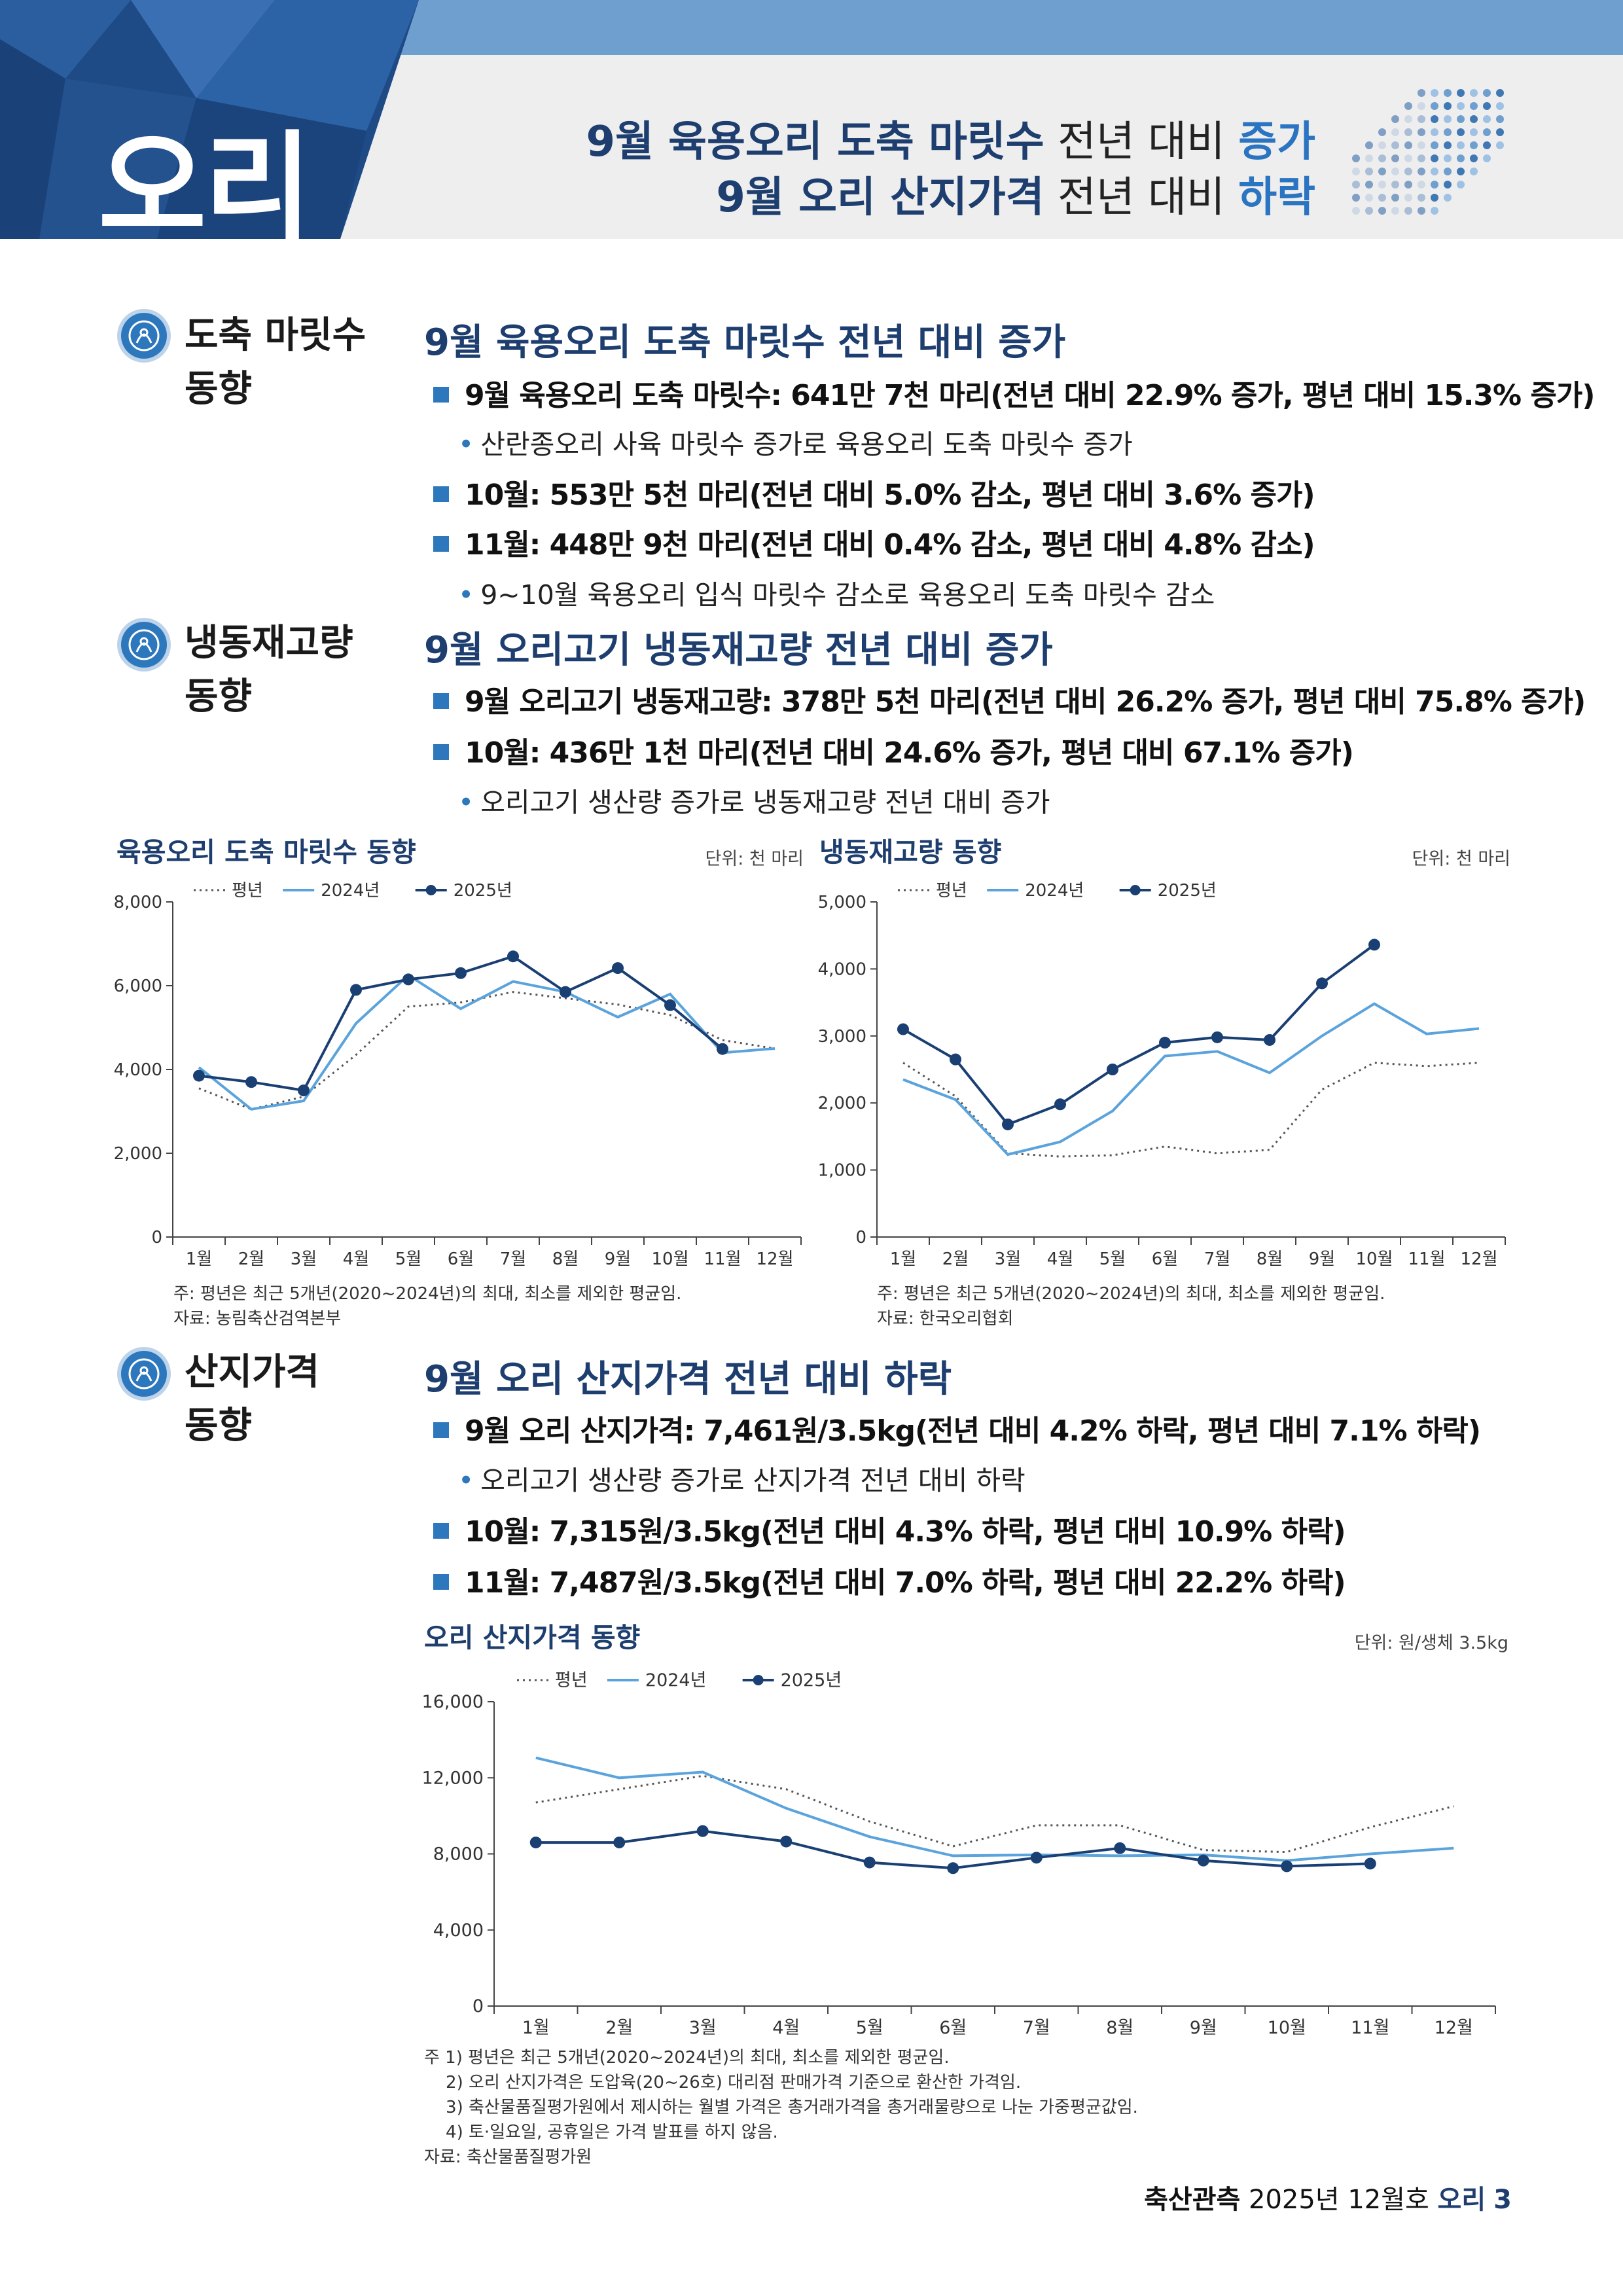  What do you see at coordinates (842, 1037) in the screenshot?
I see `y-tick-label: 3,000` at bounding box center [842, 1037].